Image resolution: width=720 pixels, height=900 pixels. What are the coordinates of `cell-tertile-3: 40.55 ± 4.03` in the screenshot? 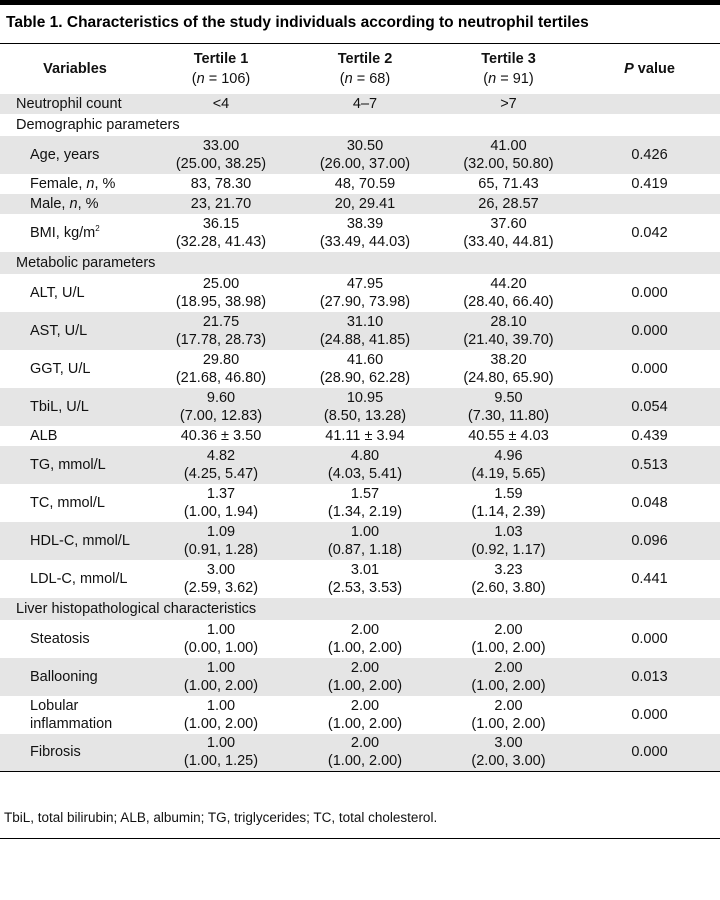 It's located at (508, 435).